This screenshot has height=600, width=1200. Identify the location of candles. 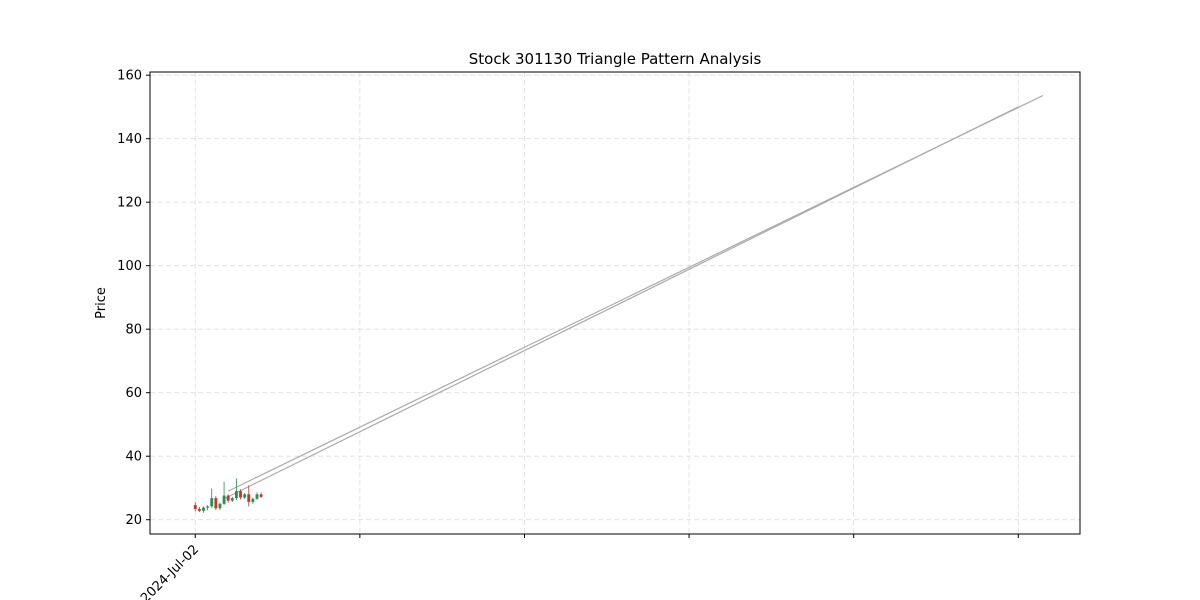
(228, 495).